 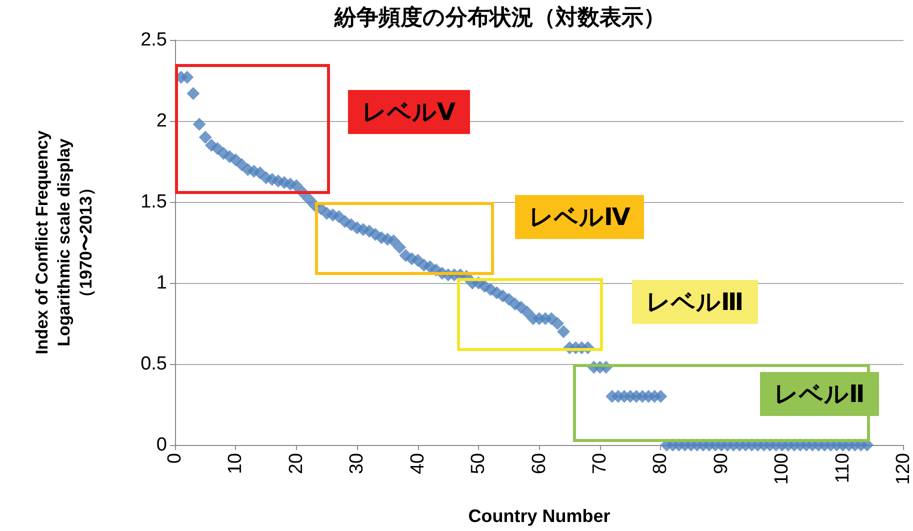 What do you see at coordinates (175, 458) in the screenshot?
I see `x-tick-label: 0` at bounding box center [175, 458].